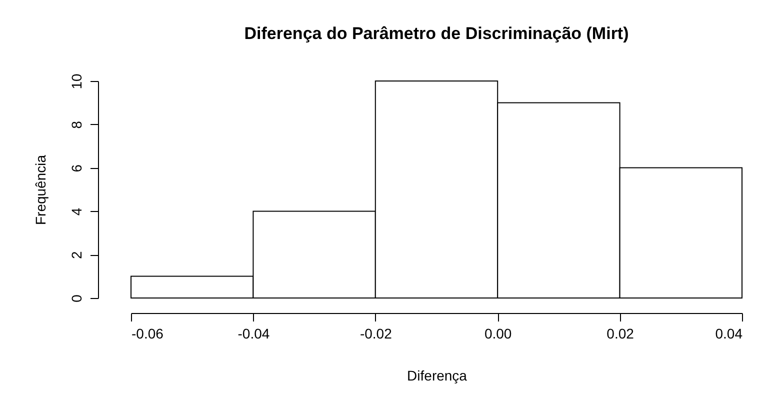  Describe the element at coordinates (76, 124) in the screenshot. I see `y-tick-label: 8` at that location.